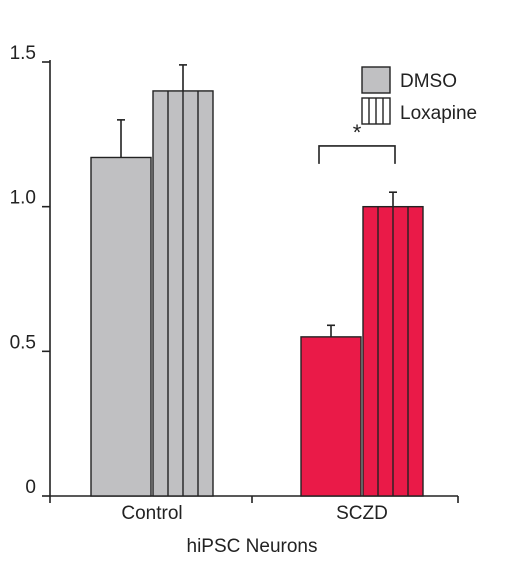 The height and width of the screenshot is (574, 505). I want to click on significance-star: *, so click(357, 132).